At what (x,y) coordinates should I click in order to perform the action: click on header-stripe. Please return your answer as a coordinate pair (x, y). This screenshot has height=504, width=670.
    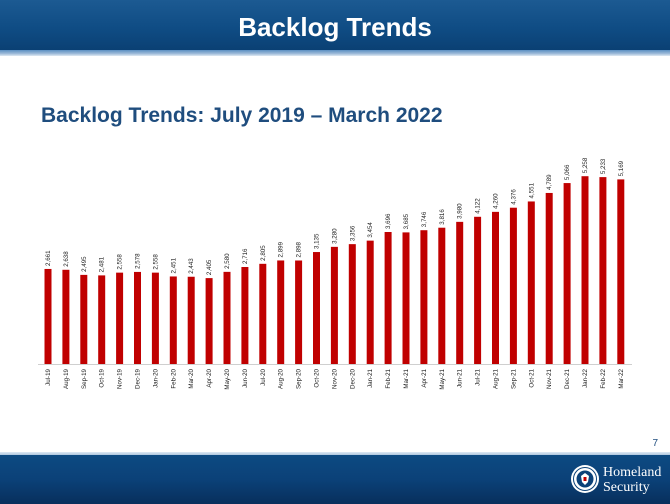
    Looking at the image, I should click on (335, 53).